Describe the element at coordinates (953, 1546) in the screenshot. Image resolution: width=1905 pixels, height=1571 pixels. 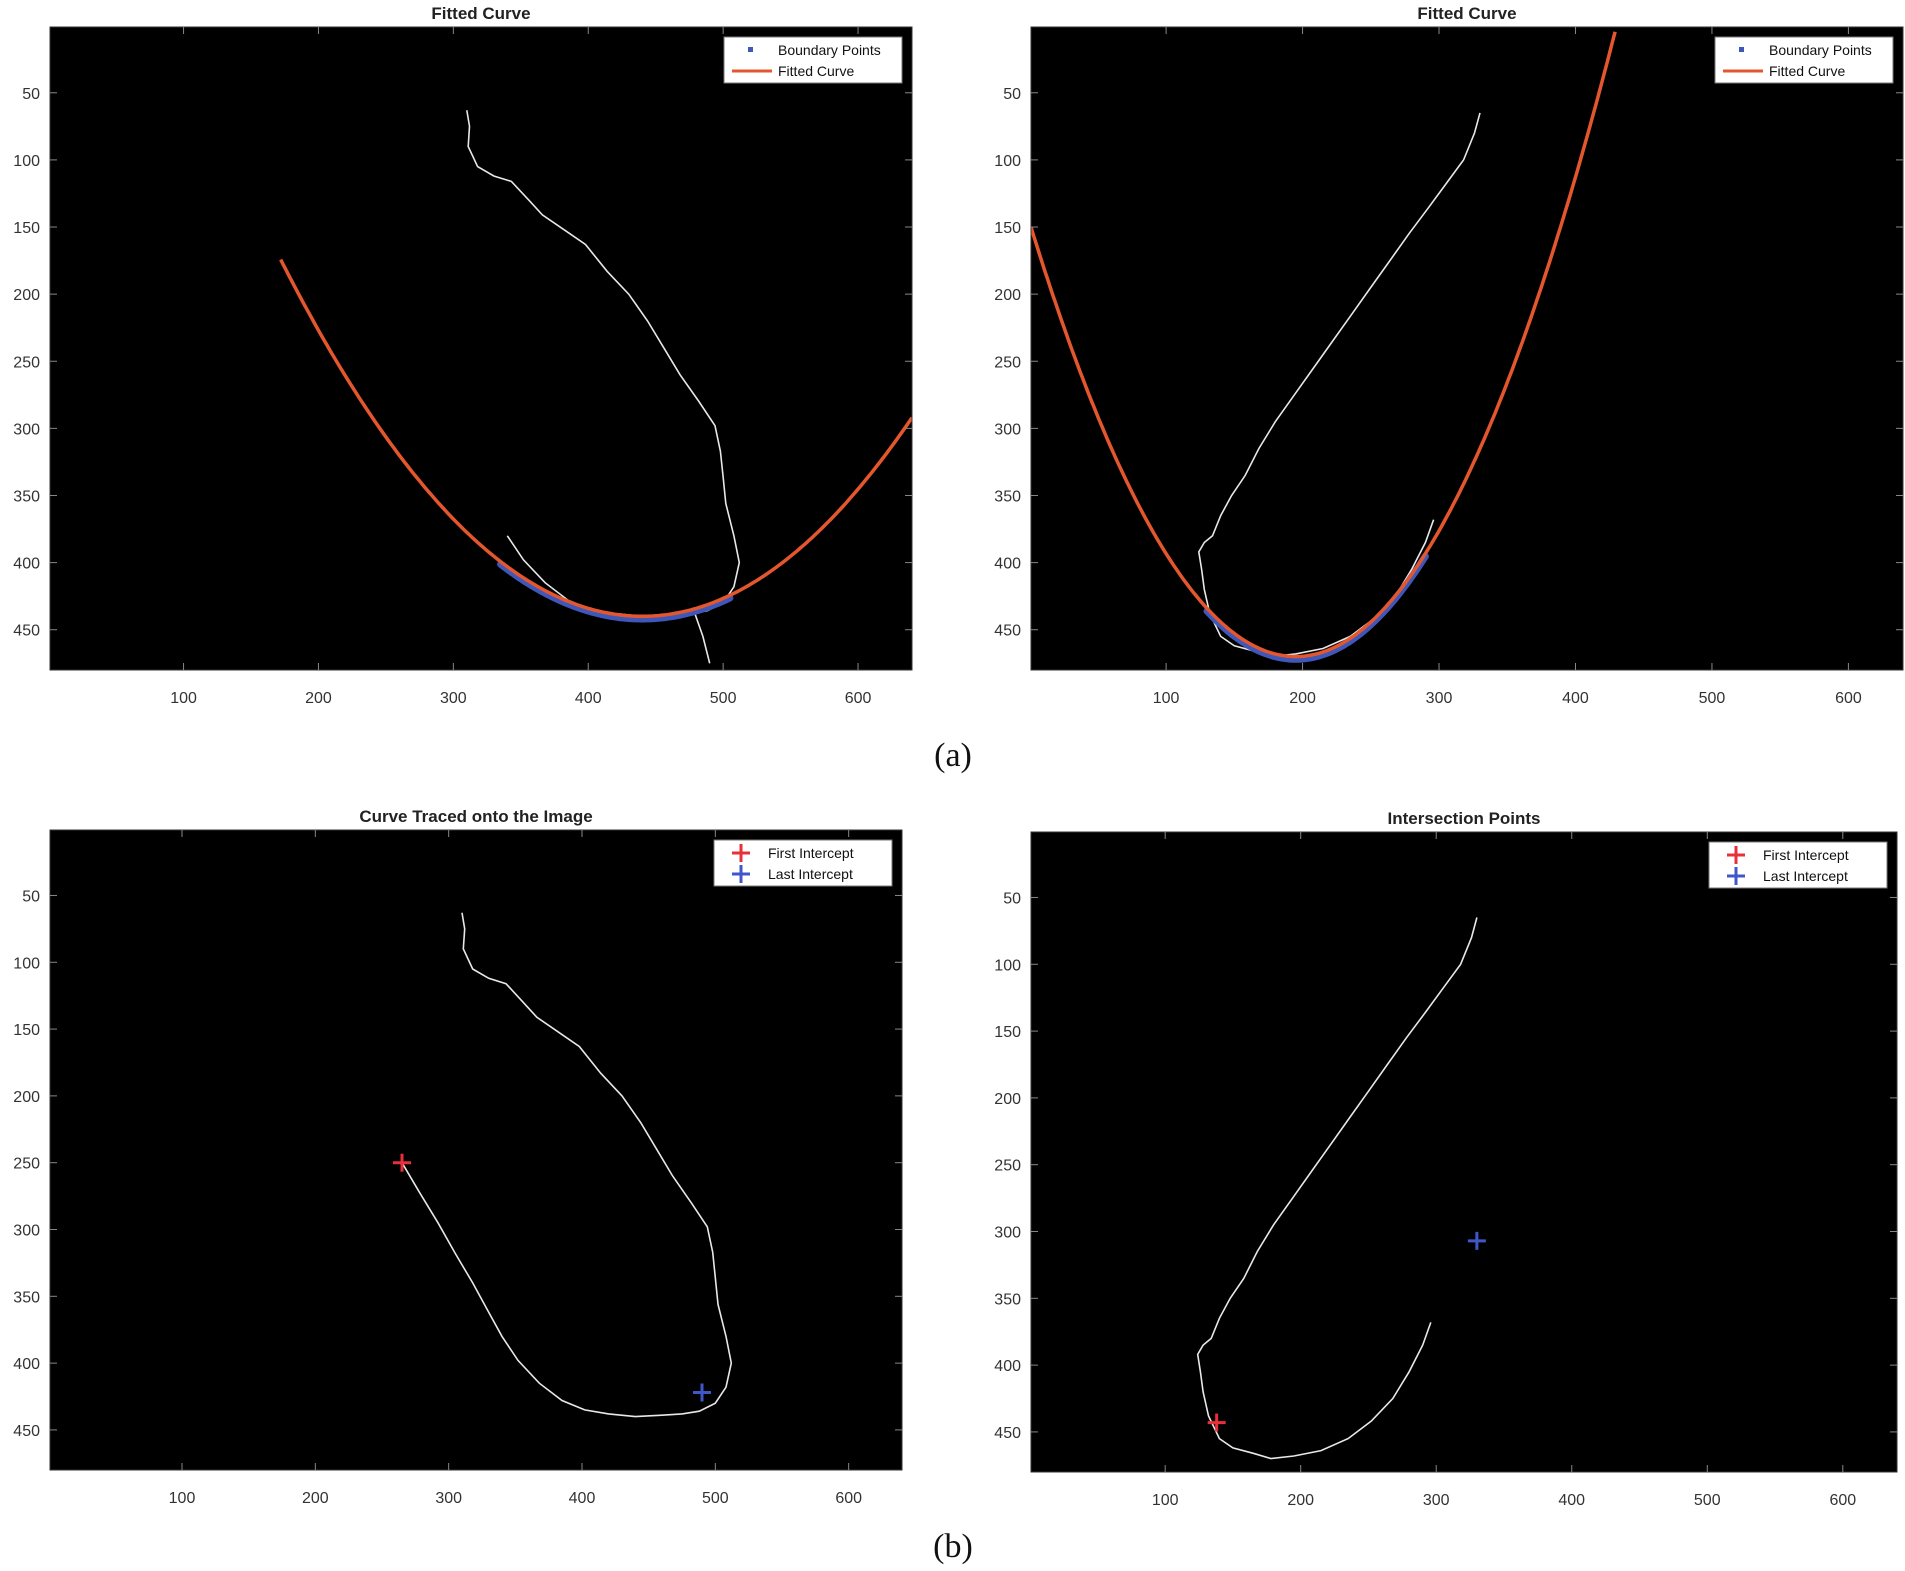
I see `caption-b: (b)` at that location.